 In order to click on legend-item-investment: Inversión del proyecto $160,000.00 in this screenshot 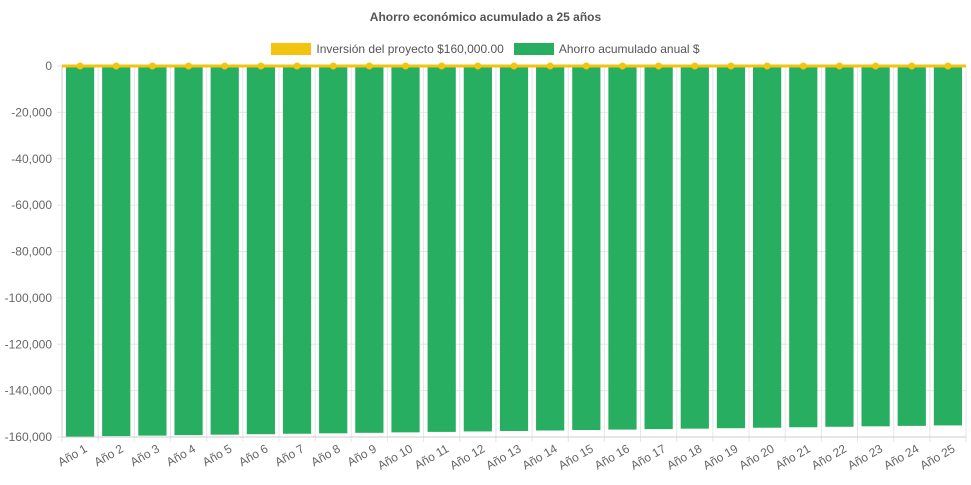, I will do `click(387, 49)`.